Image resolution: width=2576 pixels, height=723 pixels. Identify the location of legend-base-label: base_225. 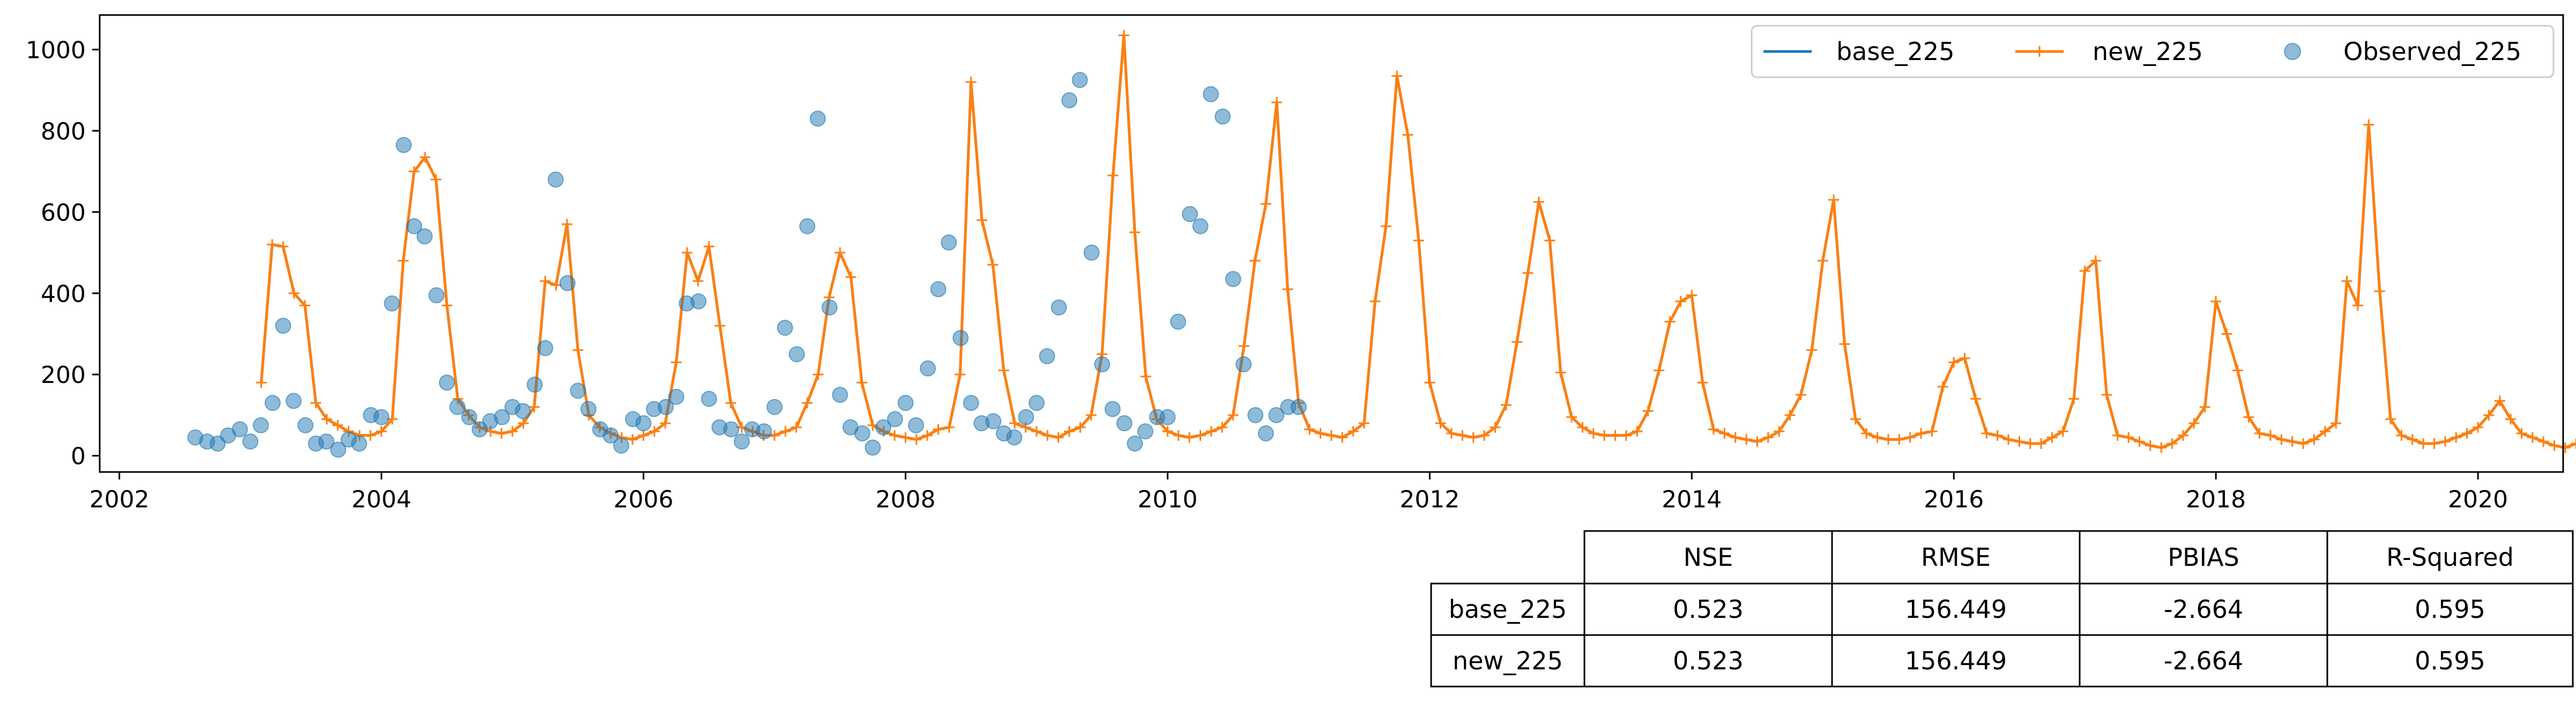
(1895, 51).